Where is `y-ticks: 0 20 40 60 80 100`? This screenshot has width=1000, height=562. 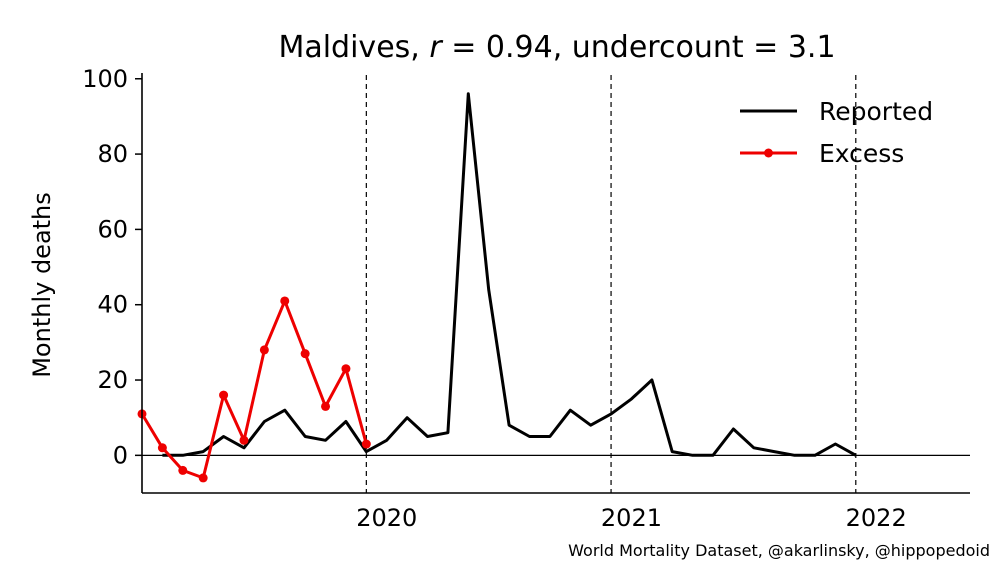
y-ticks: 0 20 40 60 80 100 is located at coordinates (112, 267).